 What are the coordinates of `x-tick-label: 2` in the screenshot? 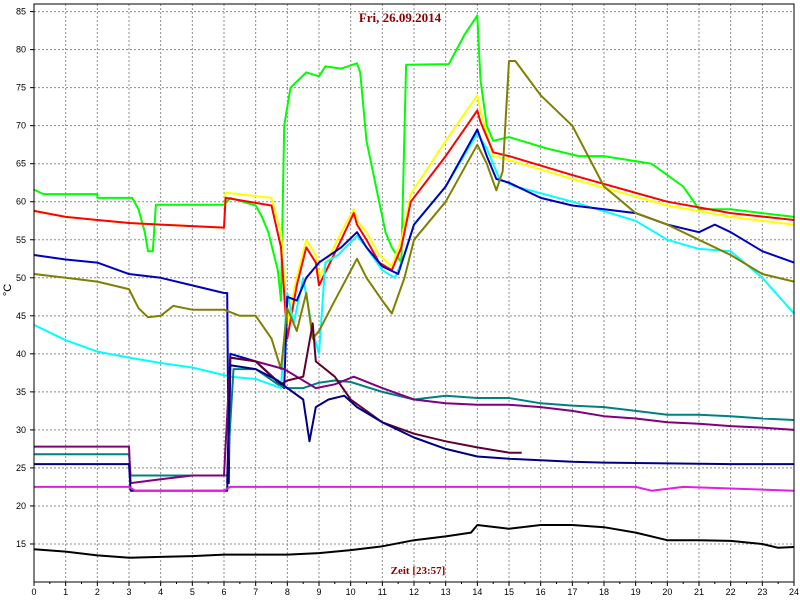 It's located at (97, 592).